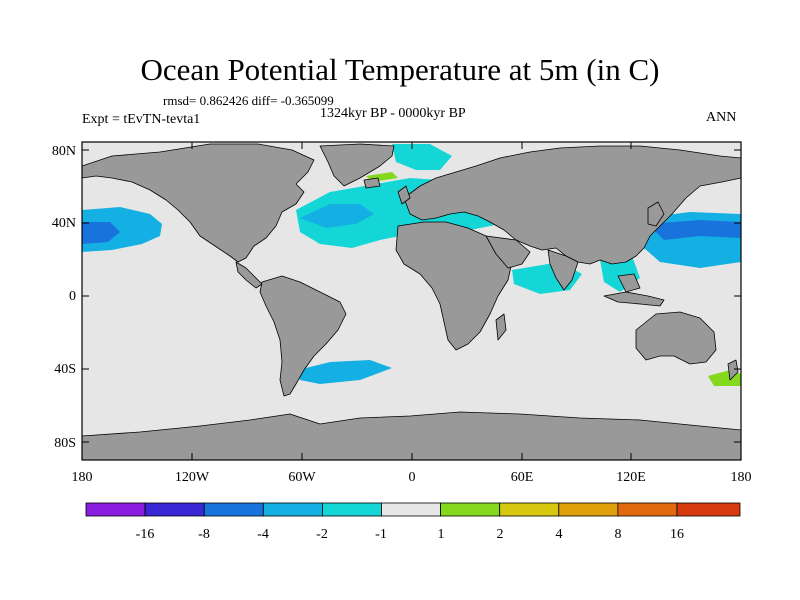 The width and height of the screenshot is (800, 600). Describe the element at coordinates (248, 100) in the screenshot. I see `stats-label: rmsd= 0.862426 diff= -0.365099` at that location.